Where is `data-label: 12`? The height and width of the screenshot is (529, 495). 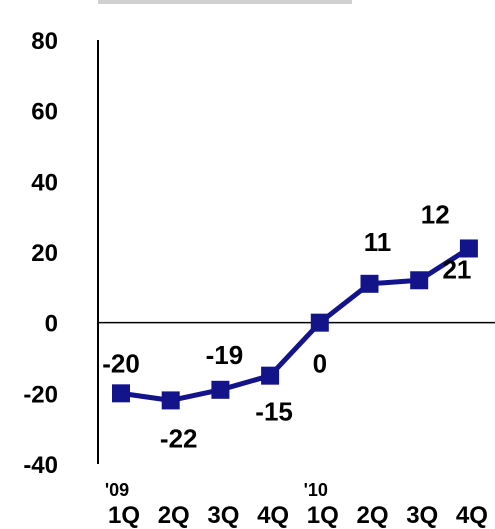 data-label: 12 is located at coordinates (435, 214).